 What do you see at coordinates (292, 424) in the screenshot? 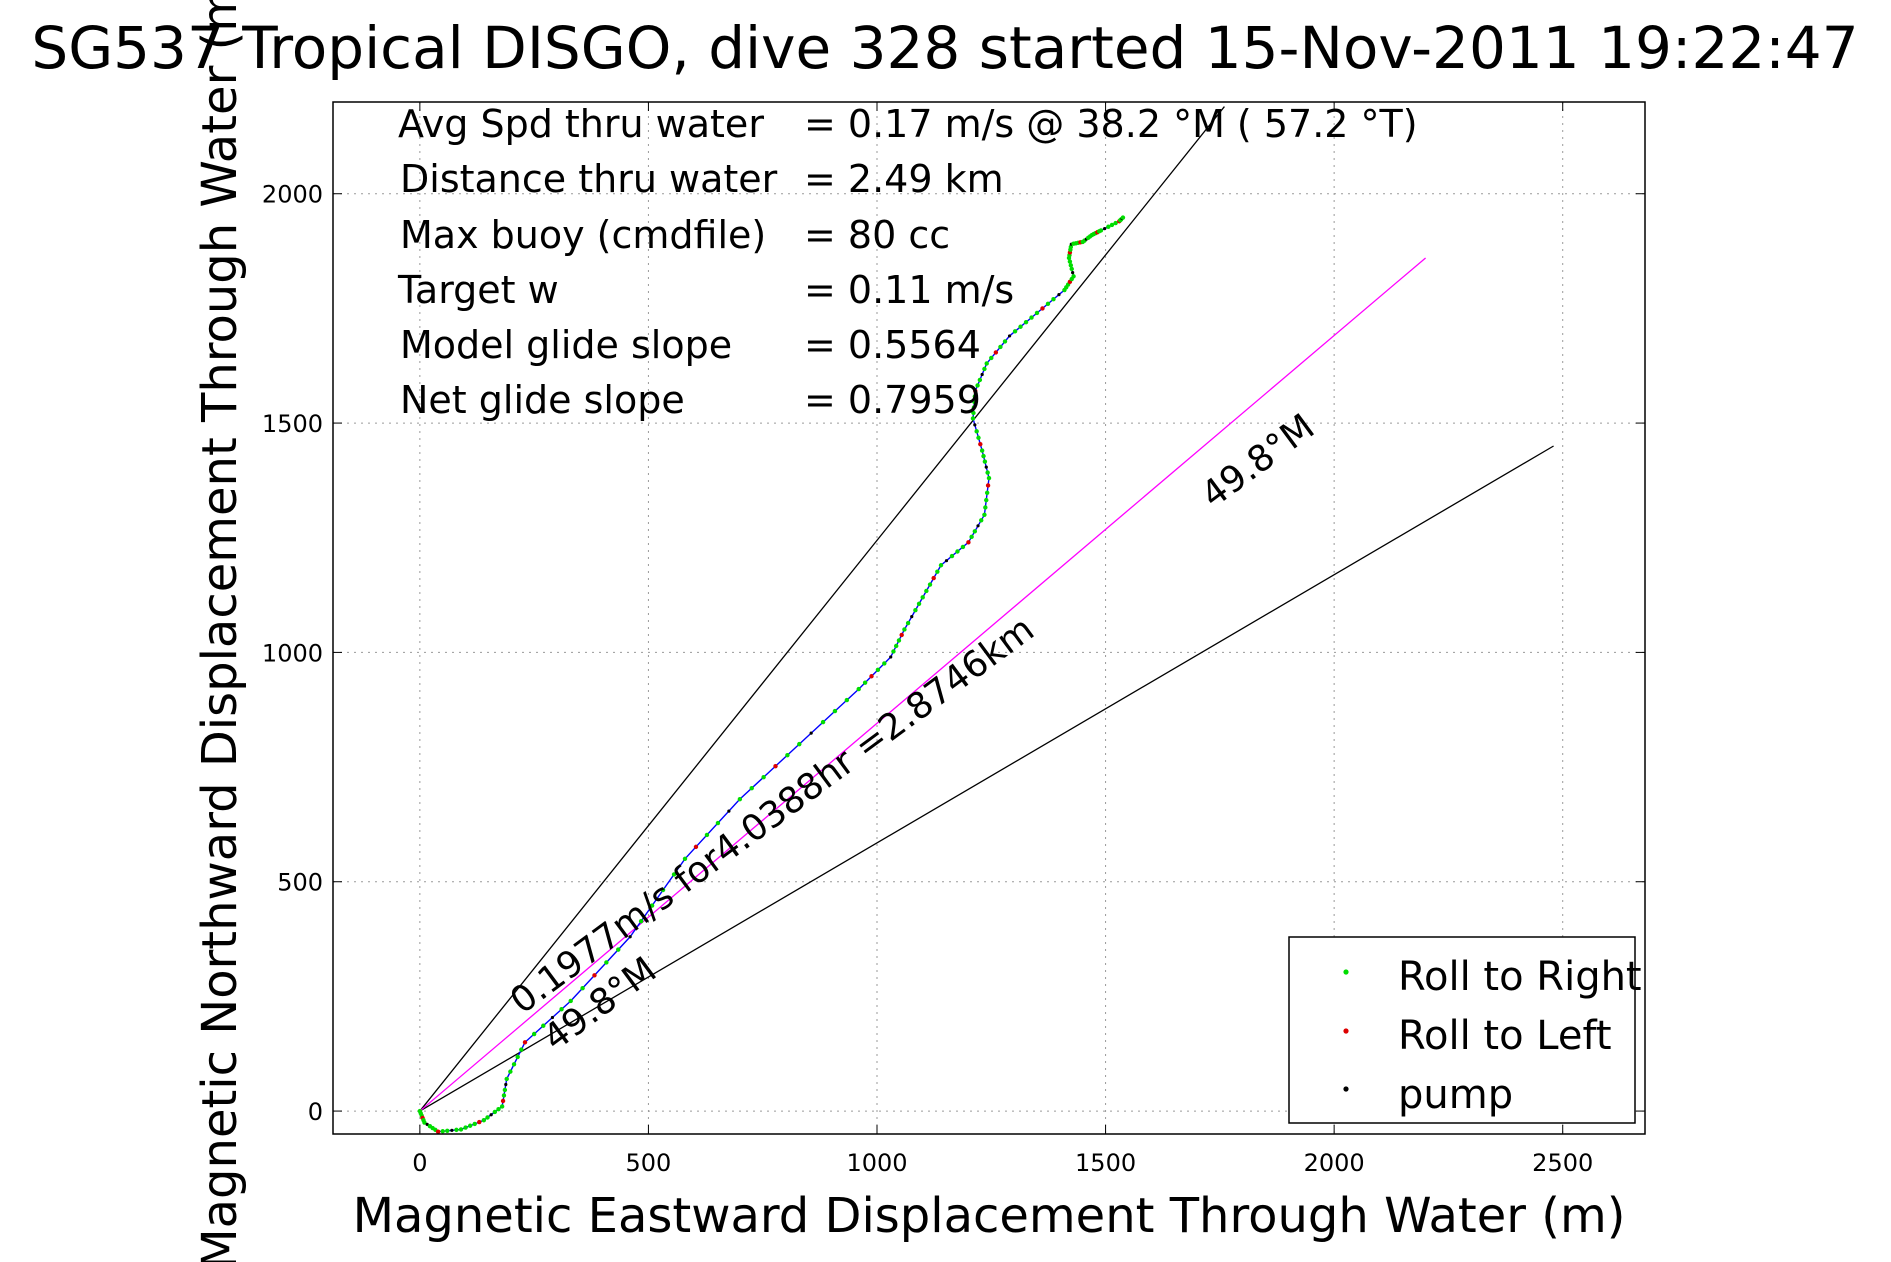
I see `y-tick-label: 1500` at bounding box center [292, 424].